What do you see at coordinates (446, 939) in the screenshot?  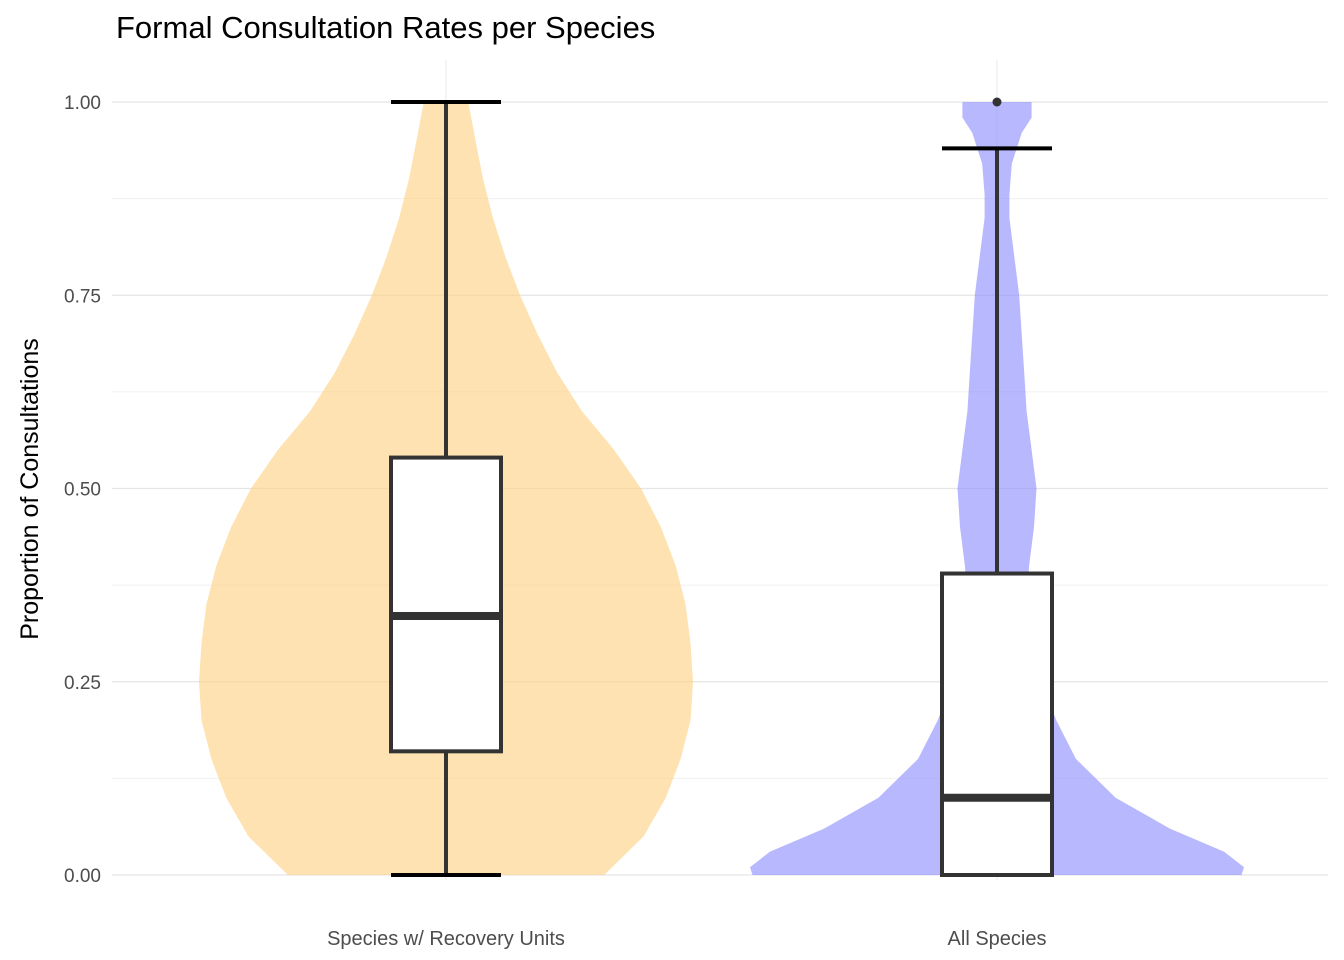 I see `x-tick-label: Species w/ Recovery Units` at bounding box center [446, 939].